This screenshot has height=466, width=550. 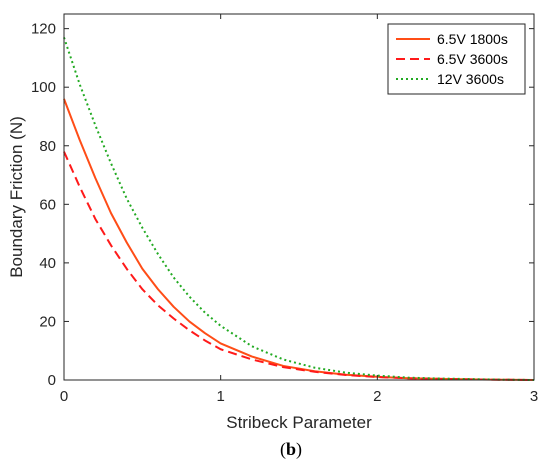 I want to click on y-tick-label: 20, so click(x=47, y=321).